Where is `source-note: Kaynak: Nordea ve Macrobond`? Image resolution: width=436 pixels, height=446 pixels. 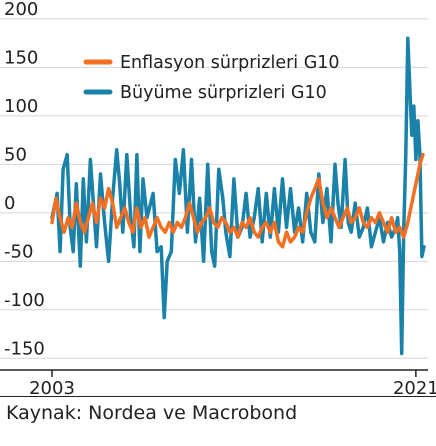 source-note: Kaynak: Nordea ve Macrobond is located at coordinates (152, 413).